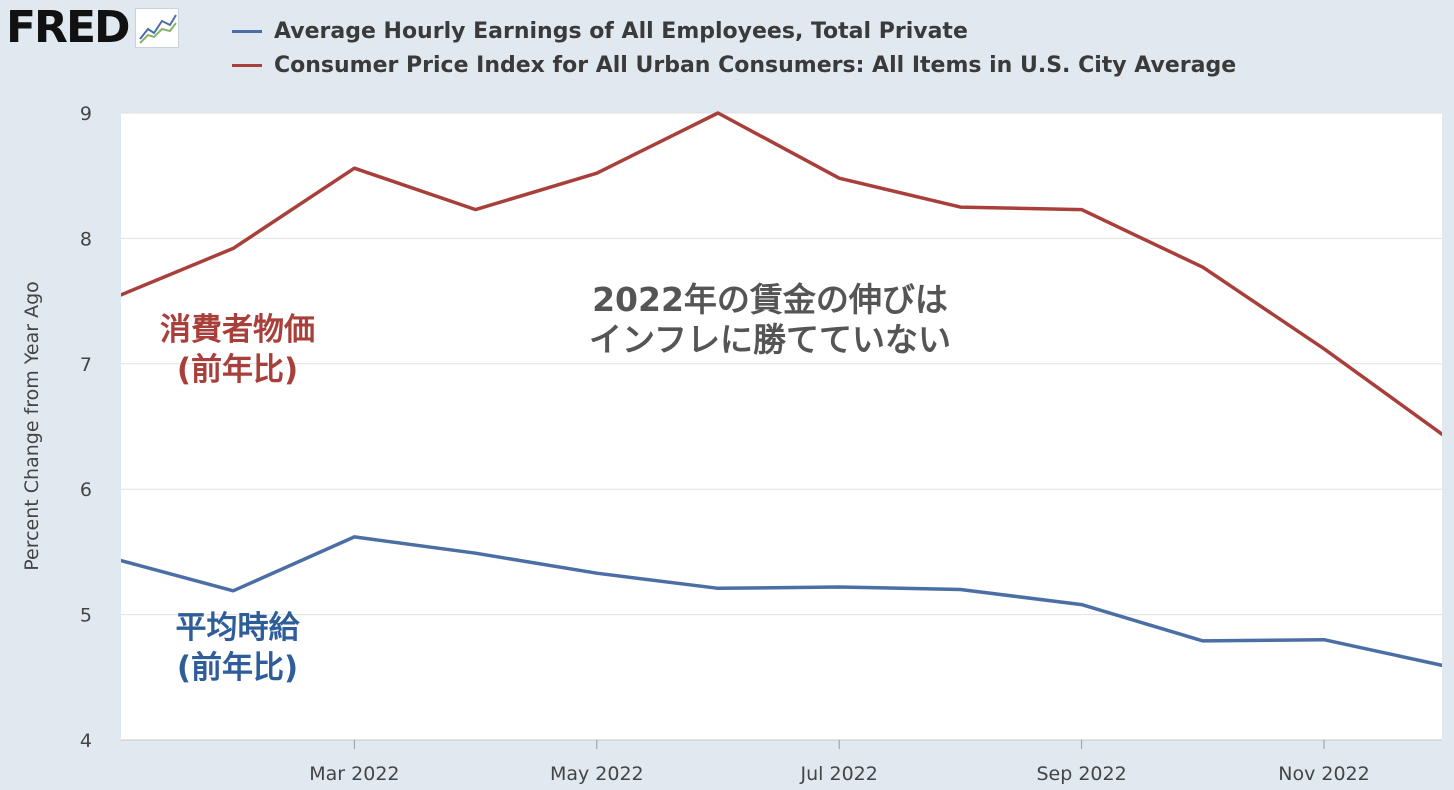  Describe the element at coordinates (237, 668) in the screenshot. I see `wage-annotation-line2: (前年比)` at that location.